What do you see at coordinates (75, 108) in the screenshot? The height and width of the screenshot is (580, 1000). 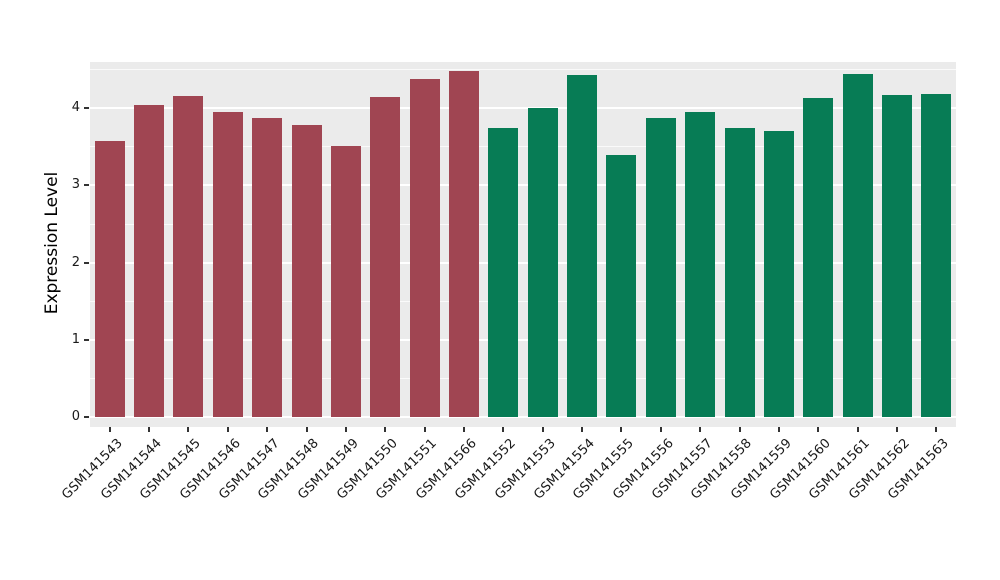 I see `y-tick-label: 4` at bounding box center [75, 108].